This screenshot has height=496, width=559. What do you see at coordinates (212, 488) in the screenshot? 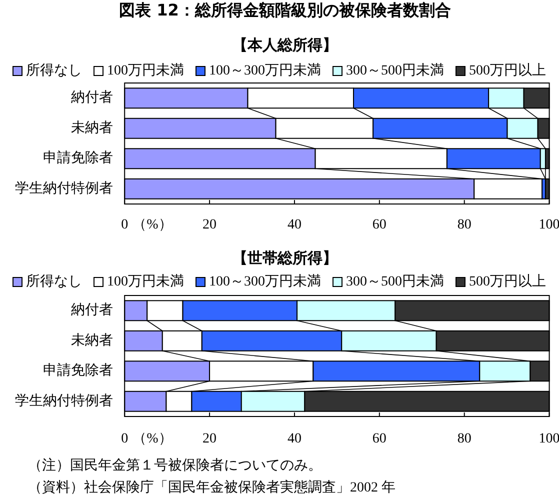
I see `text: （資料）社会保険庁「国民年金被保険者実態調査」2002 年` at bounding box center [212, 488].